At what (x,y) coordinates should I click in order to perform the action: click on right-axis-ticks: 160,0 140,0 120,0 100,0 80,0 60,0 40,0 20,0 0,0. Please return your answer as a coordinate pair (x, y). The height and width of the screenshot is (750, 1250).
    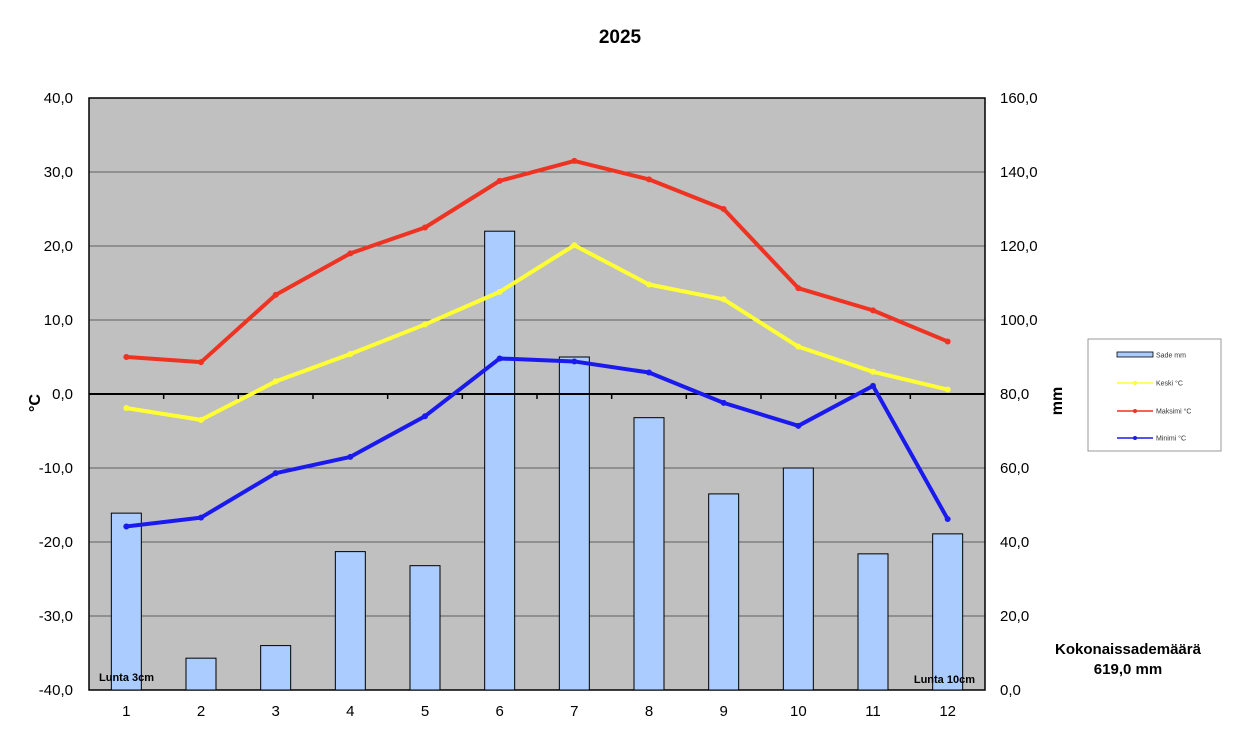
    Looking at the image, I should click on (1019, 394).